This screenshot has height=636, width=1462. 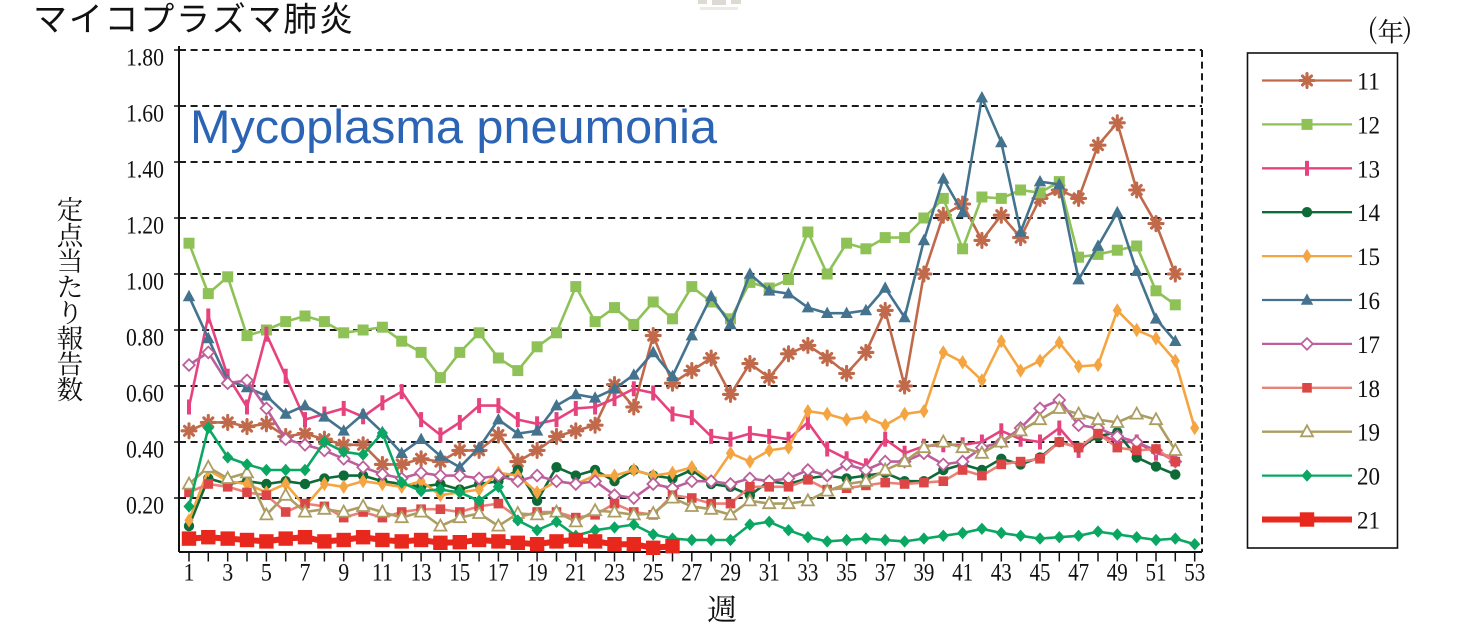 What do you see at coordinates (1040, 573) in the screenshot?
I see `svg-text: 45` at bounding box center [1040, 573].